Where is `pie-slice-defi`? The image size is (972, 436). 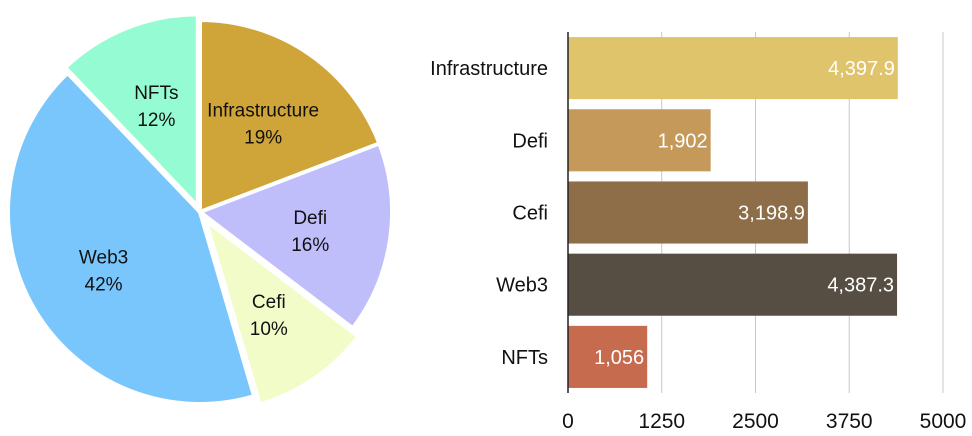 pie-slice-defi is located at coordinates (296, 236).